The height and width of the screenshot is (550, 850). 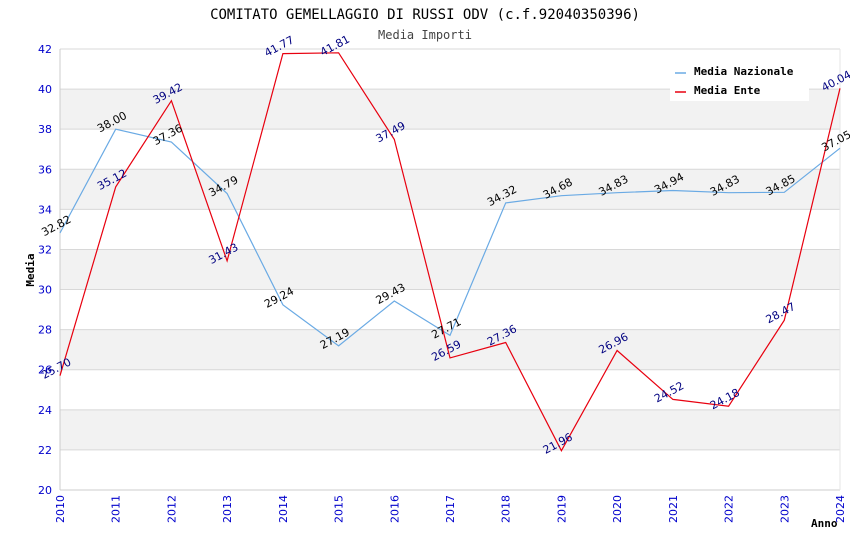 What do you see at coordinates (227, 509) in the screenshot?
I see `x-tick-label: 2013` at bounding box center [227, 509].